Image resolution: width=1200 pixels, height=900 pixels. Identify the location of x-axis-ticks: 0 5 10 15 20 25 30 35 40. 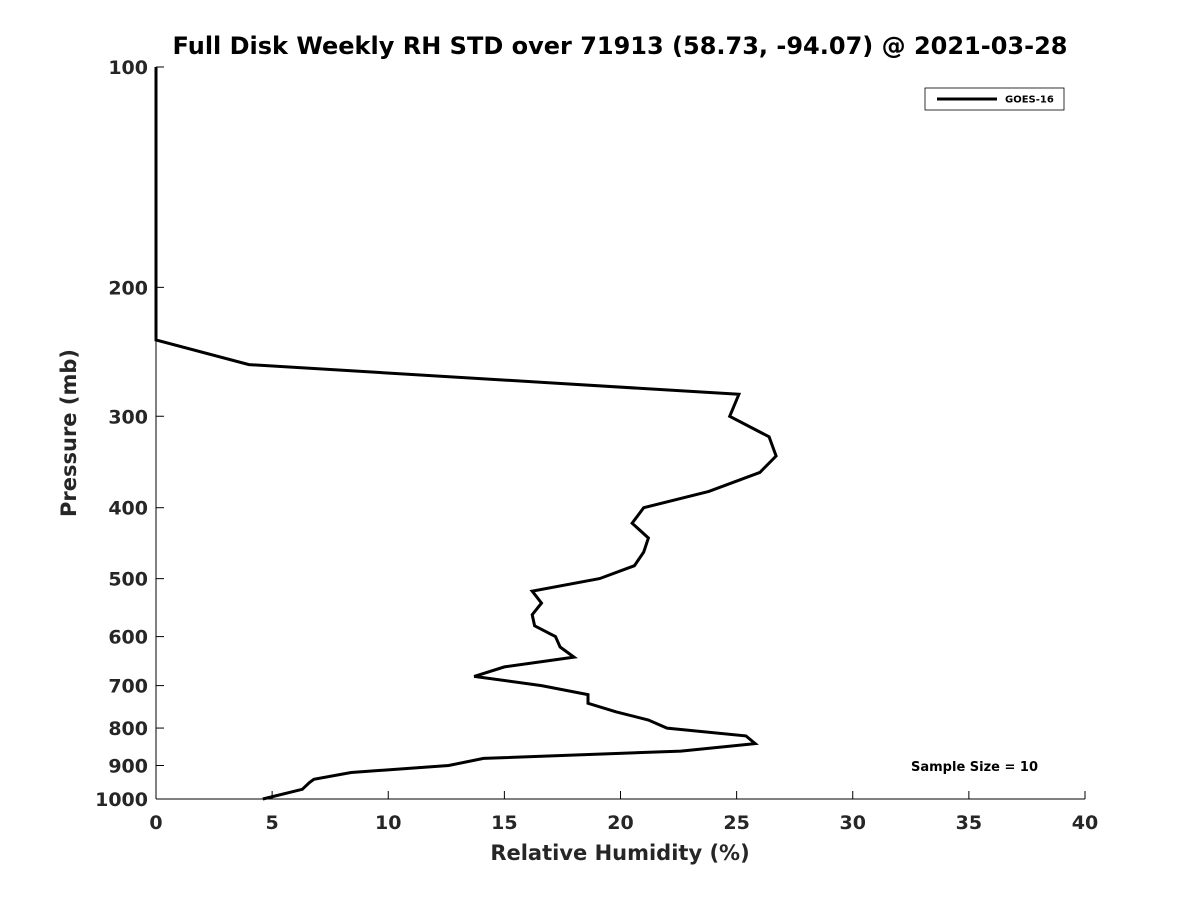
(623, 812).